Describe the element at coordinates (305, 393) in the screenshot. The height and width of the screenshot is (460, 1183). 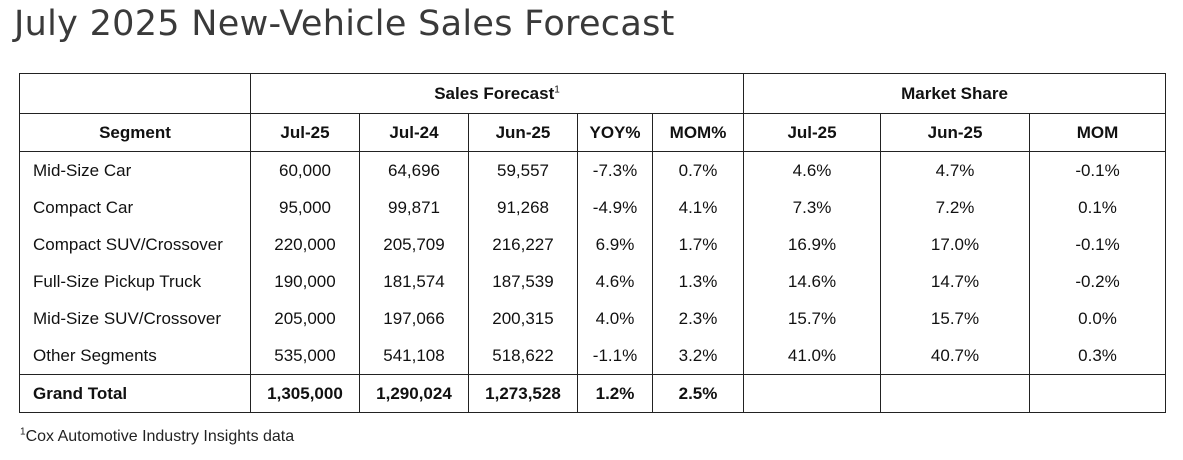
I see `total-sf-jul25-cell: 1,305,000` at that location.